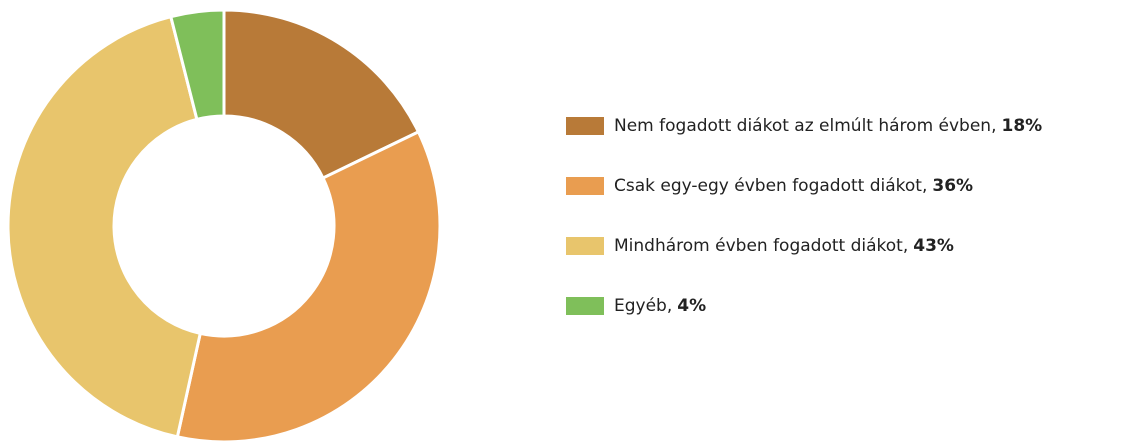 This screenshot has height=446, width=1121. I want to click on legend-value: 4%, so click(691, 306).